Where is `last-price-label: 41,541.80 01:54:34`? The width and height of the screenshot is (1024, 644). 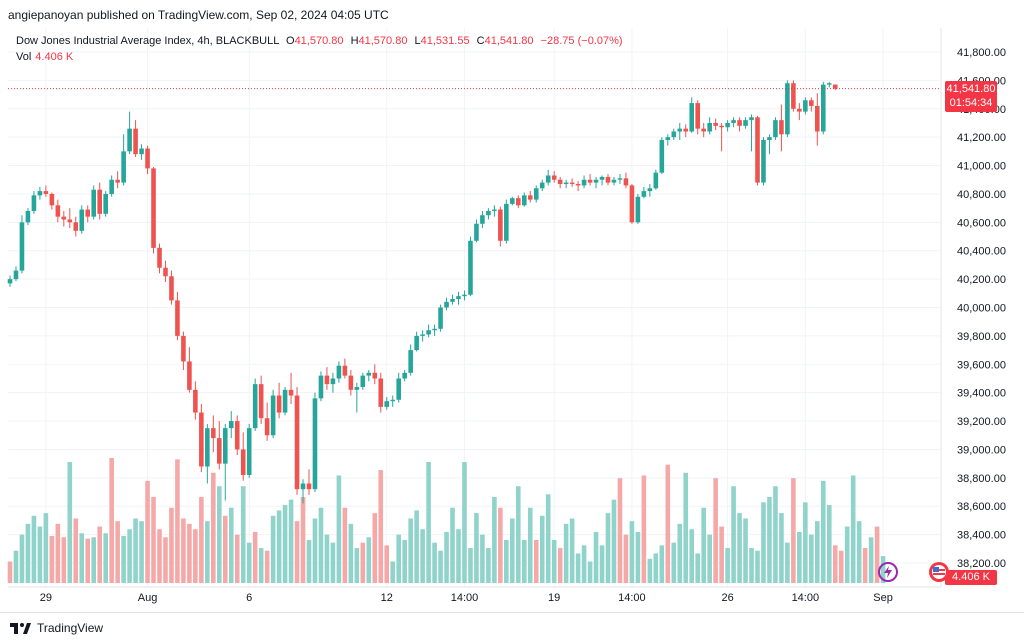 last-price-label: 41,541.80 01:54:34 is located at coordinates (971, 96).